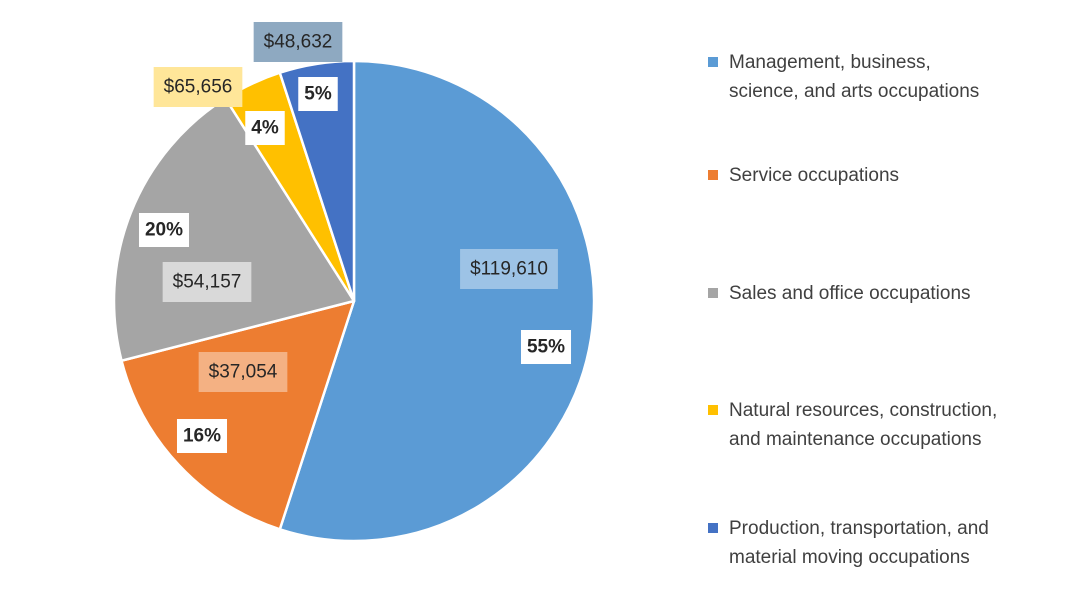  I want to click on svg-text: $37,054, so click(243, 372).